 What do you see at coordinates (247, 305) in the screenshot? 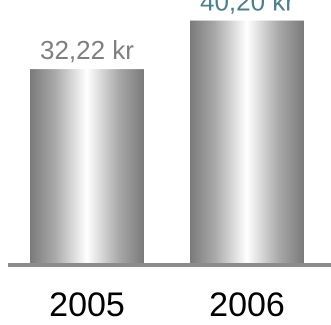
I see `x-tick-label-2006: 2006` at bounding box center [247, 305].